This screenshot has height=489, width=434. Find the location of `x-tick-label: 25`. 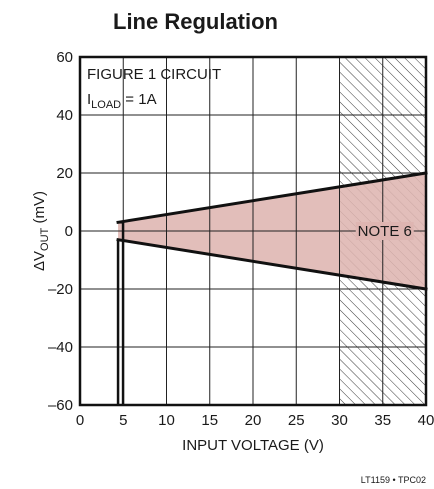

x-tick-label: 25 is located at coordinates (296, 420).